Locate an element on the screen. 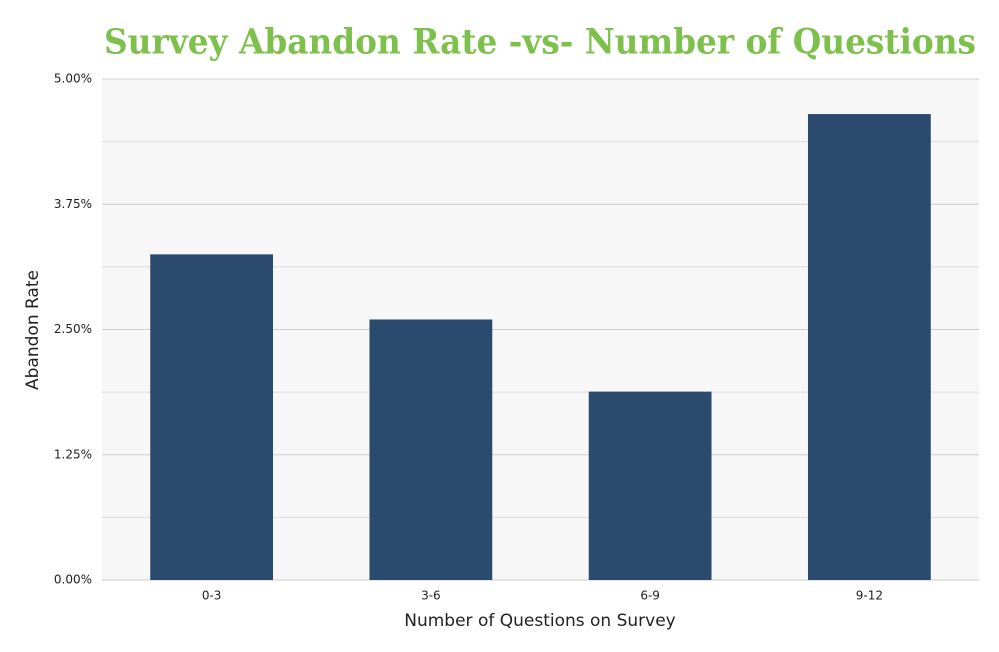  y-tick-label: 0.00% is located at coordinates (73, 580).